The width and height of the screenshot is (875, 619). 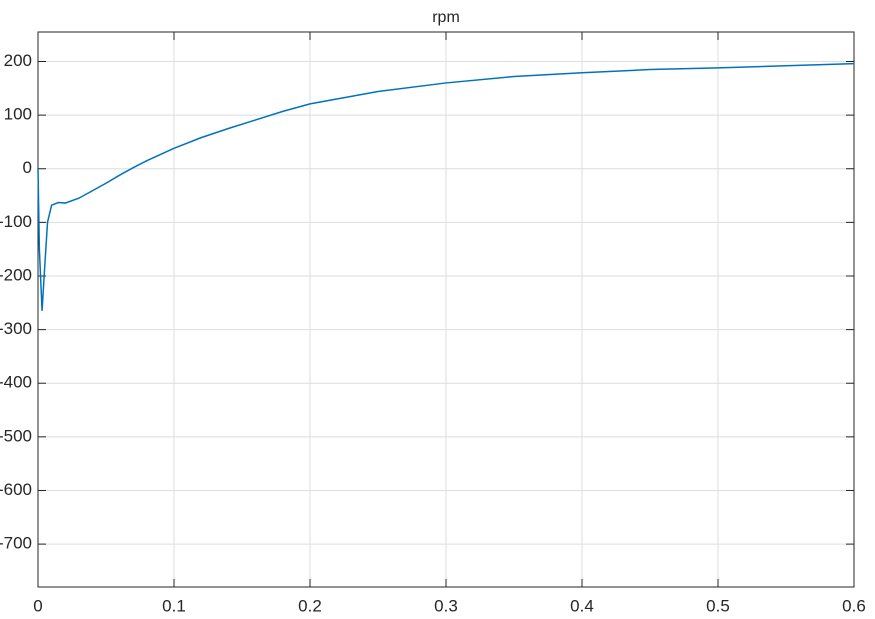 What do you see at coordinates (718, 605) in the screenshot?
I see `x-tick-label: 0.5` at bounding box center [718, 605].